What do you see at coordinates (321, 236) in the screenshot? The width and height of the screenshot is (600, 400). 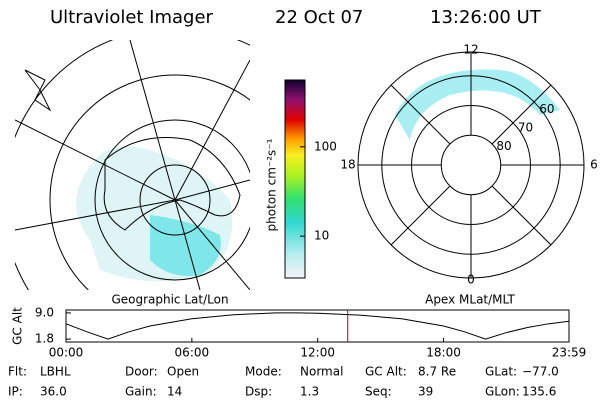 I see `colorbar-tick-label: 10` at bounding box center [321, 236].